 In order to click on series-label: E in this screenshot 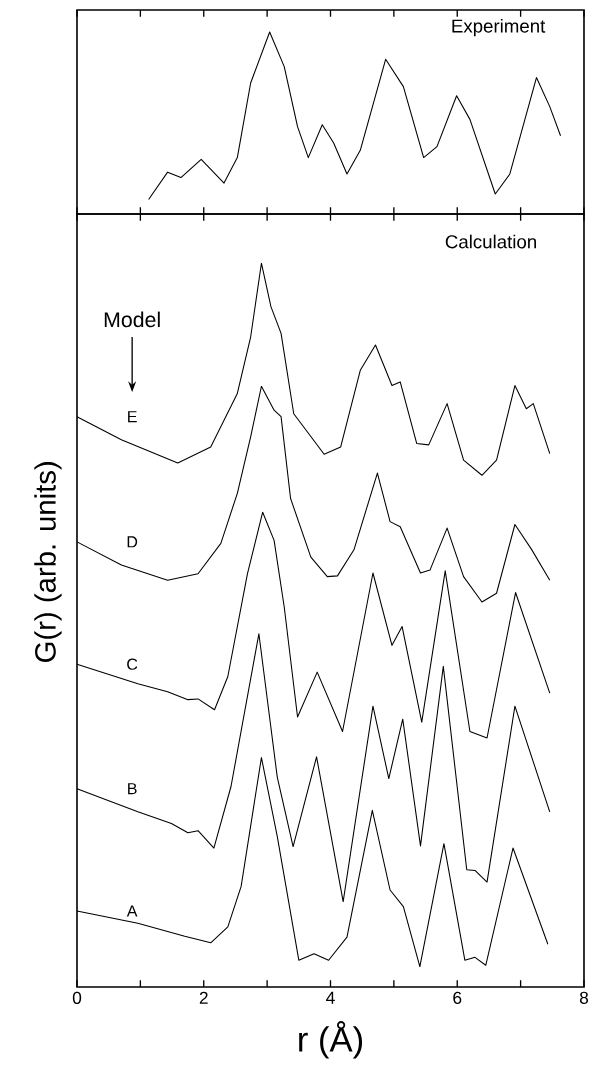, I will do `click(132, 417)`.